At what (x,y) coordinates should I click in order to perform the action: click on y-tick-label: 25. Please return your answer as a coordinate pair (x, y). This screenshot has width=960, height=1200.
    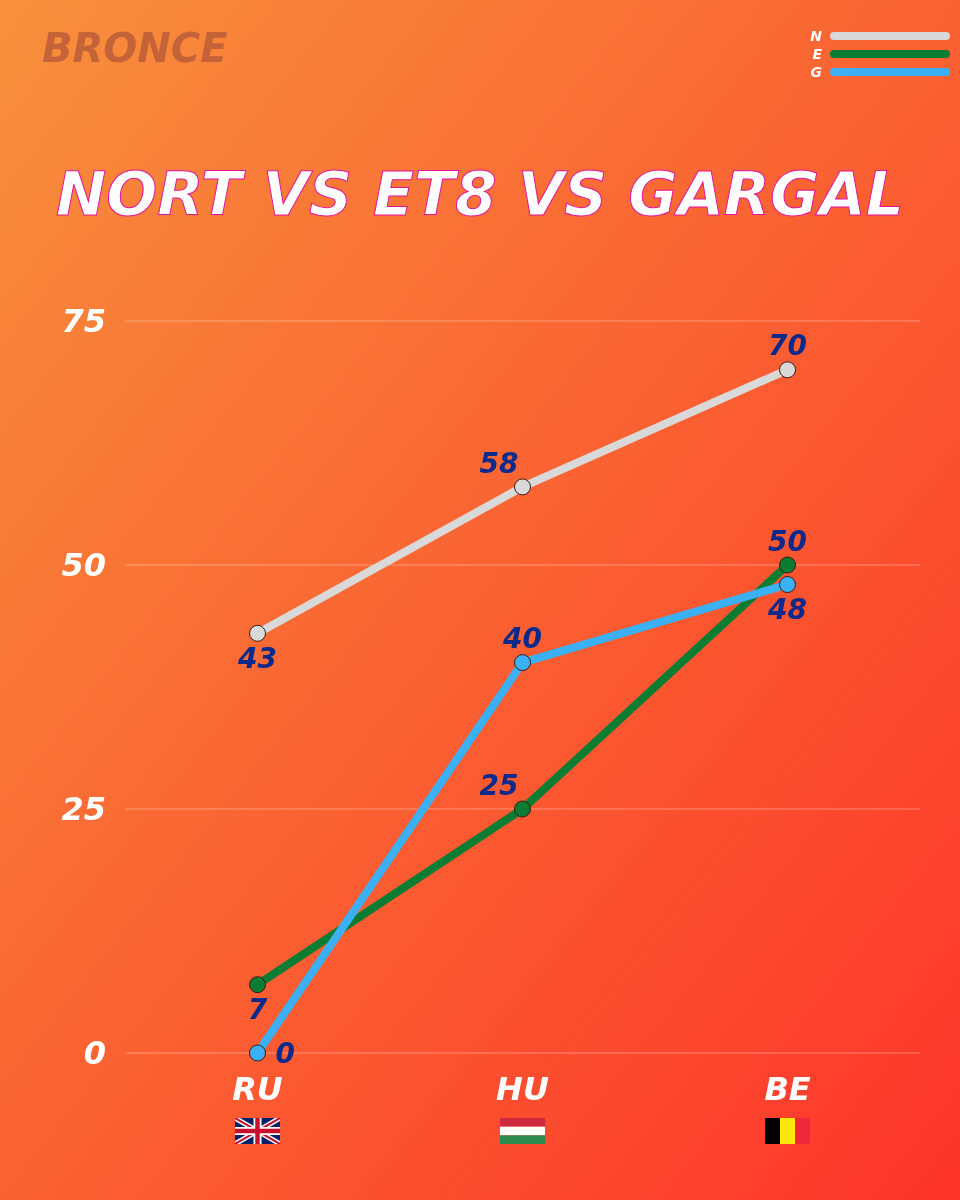
    Looking at the image, I should click on (83, 809).